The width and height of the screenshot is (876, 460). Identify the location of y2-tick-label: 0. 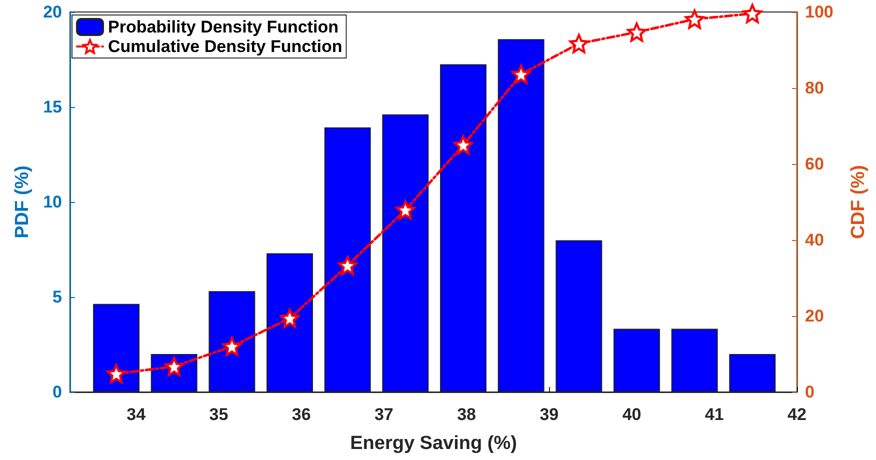
(809, 392).